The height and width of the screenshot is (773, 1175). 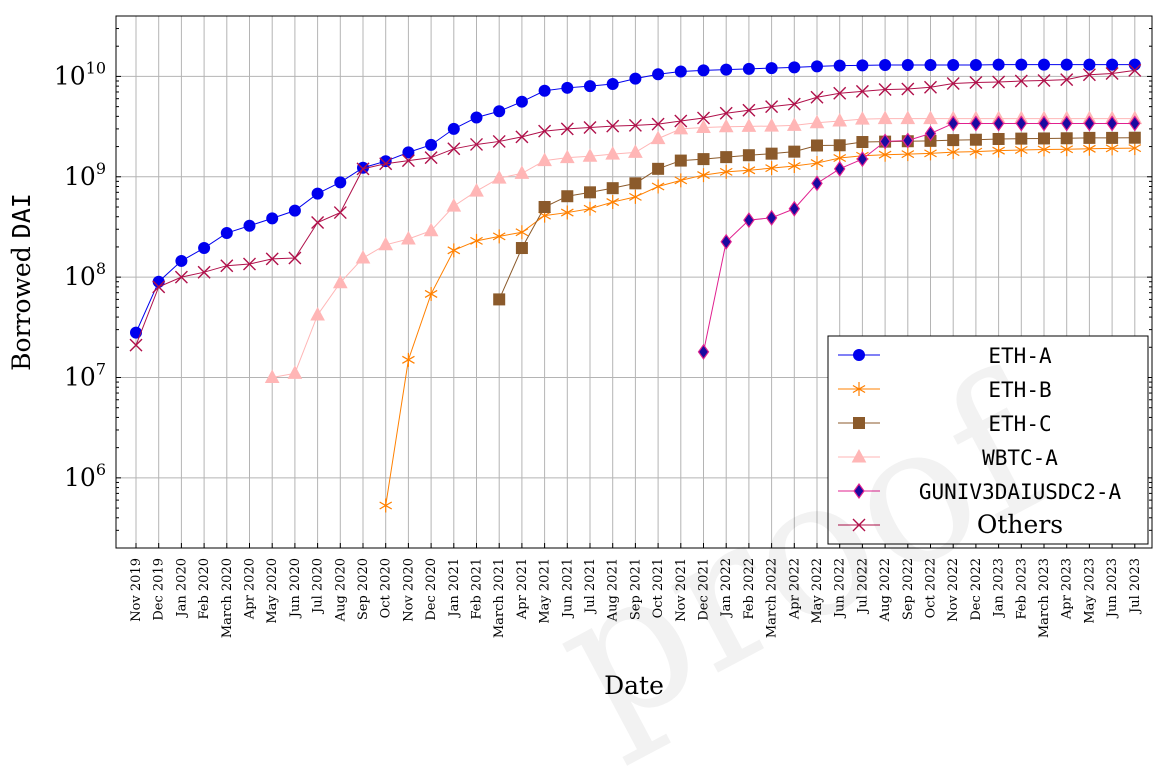 I want to click on legend-label: WBTC-A, so click(x=1020, y=458).